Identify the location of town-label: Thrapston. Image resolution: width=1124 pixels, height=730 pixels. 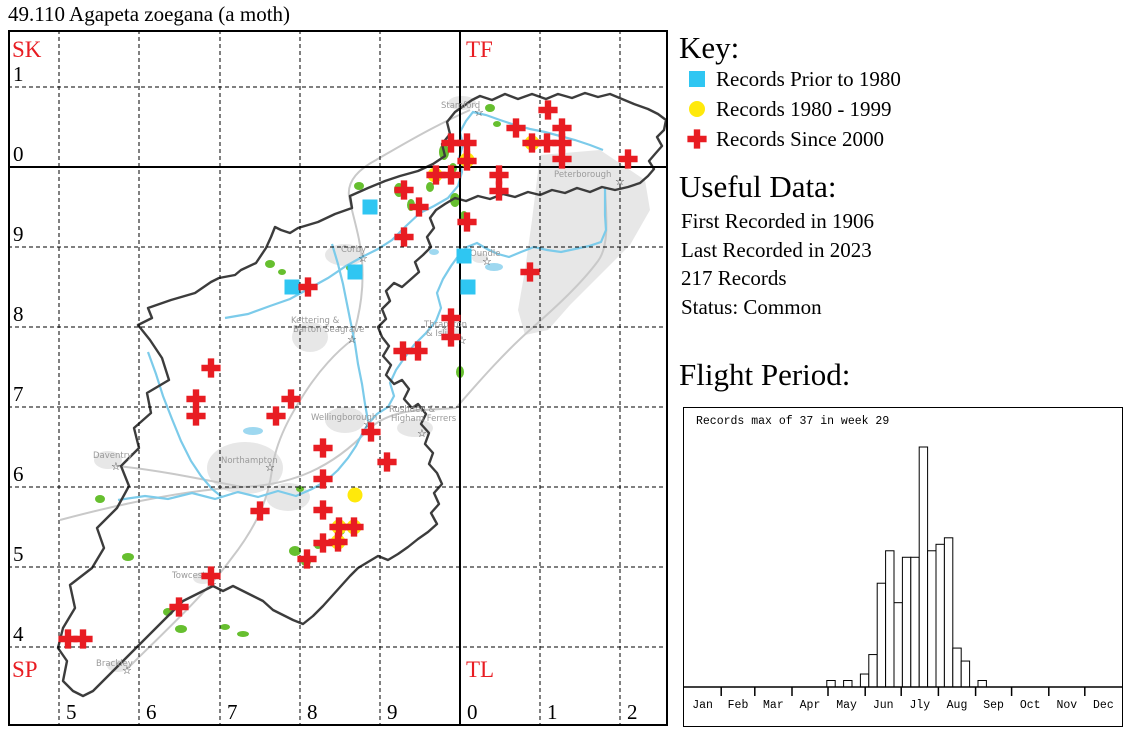
(445, 325).